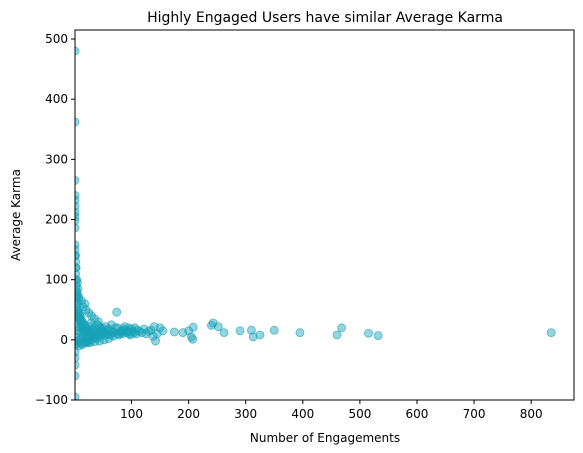 Image resolution: width=583 pixels, height=453 pixels. What do you see at coordinates (245, 414) in the screenshot?
I see `x-tick-label: 300` at bounding box center [245, 414].